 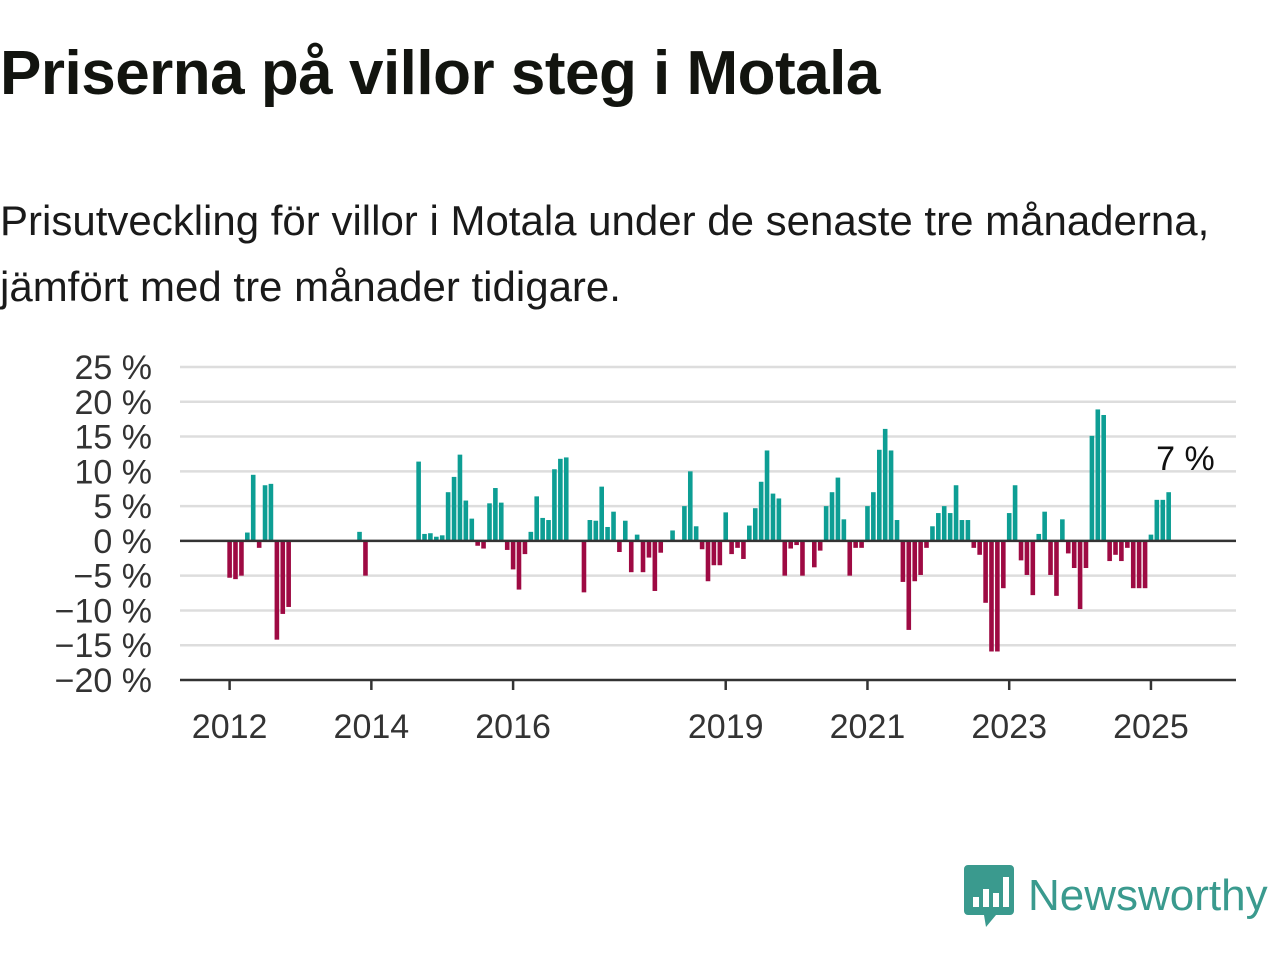 What do you see at coordinates (989, 896) in the screenshot?
I see `newsworthy-chart-icon` at bounding box center [989, 896].